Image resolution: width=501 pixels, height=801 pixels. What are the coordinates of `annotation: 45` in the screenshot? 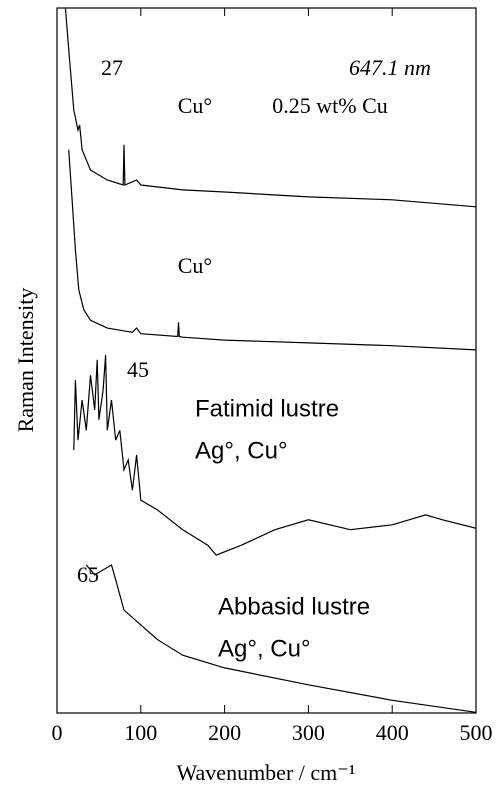 It's located at (138, 369).